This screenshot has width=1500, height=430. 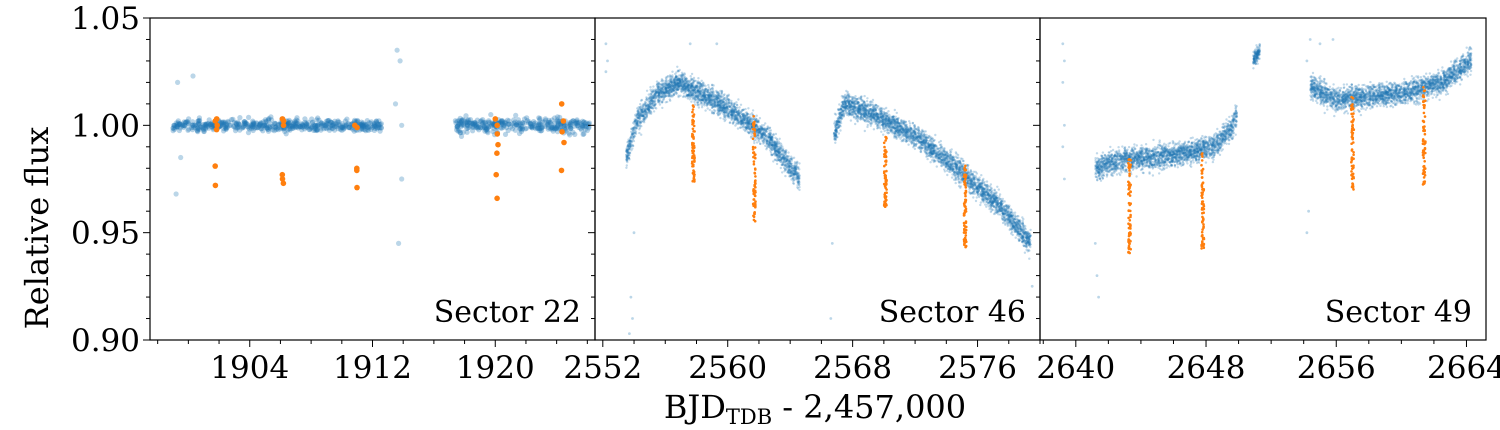 What do you see at coordinates (397, 50) in the screenshot?
I see `outlier-point` at bounding box center [397, 50].